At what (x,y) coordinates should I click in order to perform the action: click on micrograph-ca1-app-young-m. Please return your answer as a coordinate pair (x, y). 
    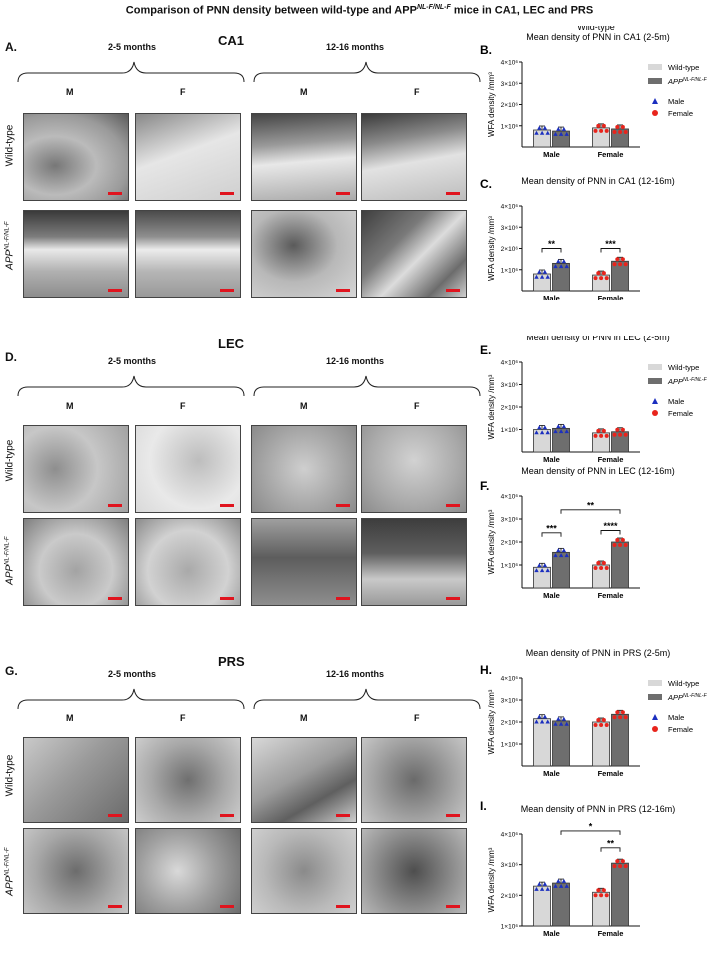
    Looking at the image, I should click on (76, 254).